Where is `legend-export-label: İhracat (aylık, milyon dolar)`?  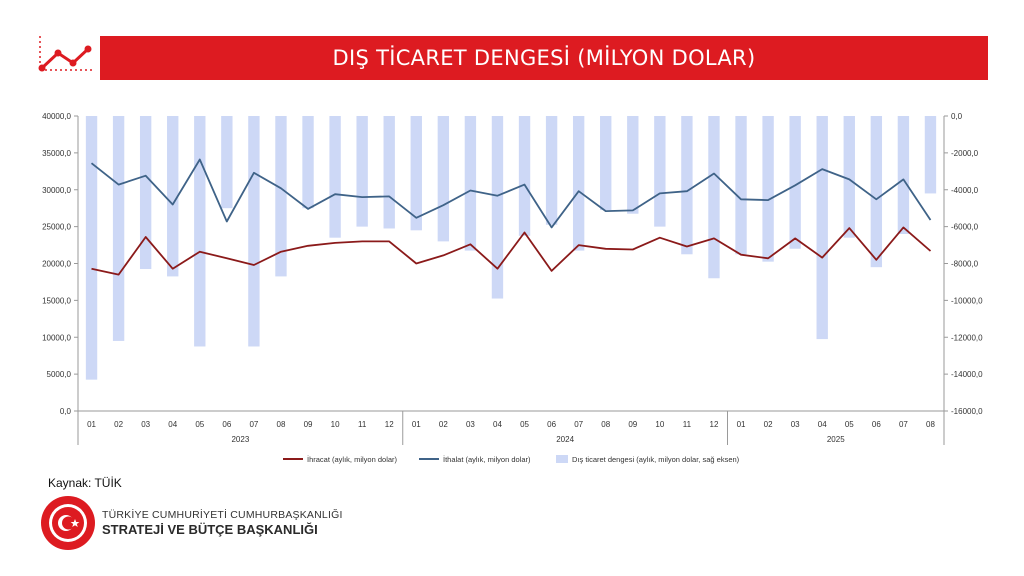 legend-export-label: İhracat (aylık, milyon dolar) is located at coordinates (352, 459).